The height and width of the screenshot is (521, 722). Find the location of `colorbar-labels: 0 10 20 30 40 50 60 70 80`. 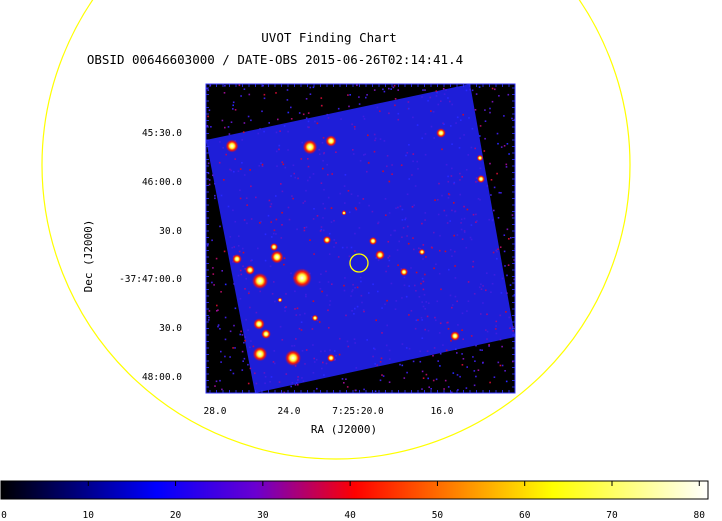

colorbar-labels: 0 10 20 30 40 50 60 70 80 is located at coordinates (353, 515).